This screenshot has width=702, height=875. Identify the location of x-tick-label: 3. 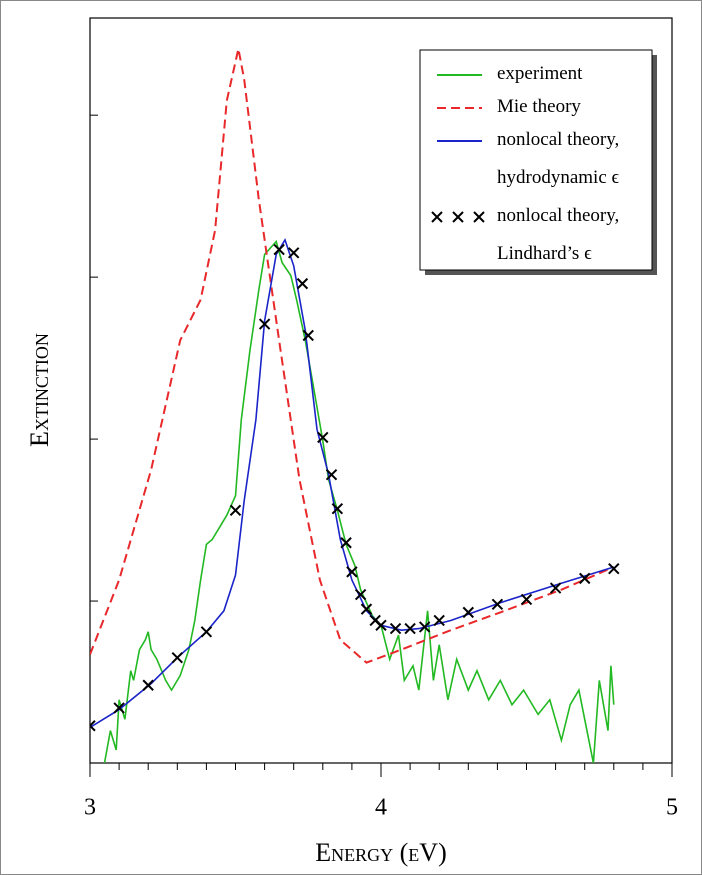
(90, 808).